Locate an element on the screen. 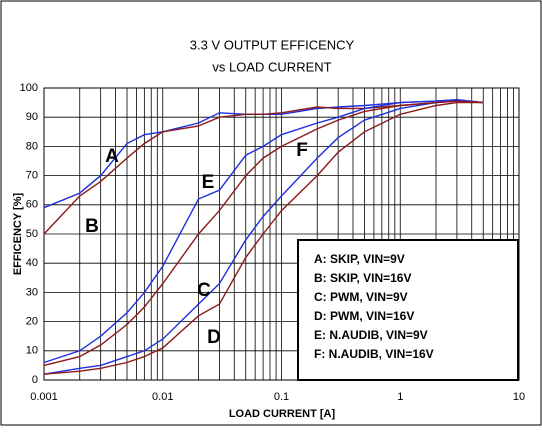  y-tick-label: 30 is located at coordinates (32, 292).